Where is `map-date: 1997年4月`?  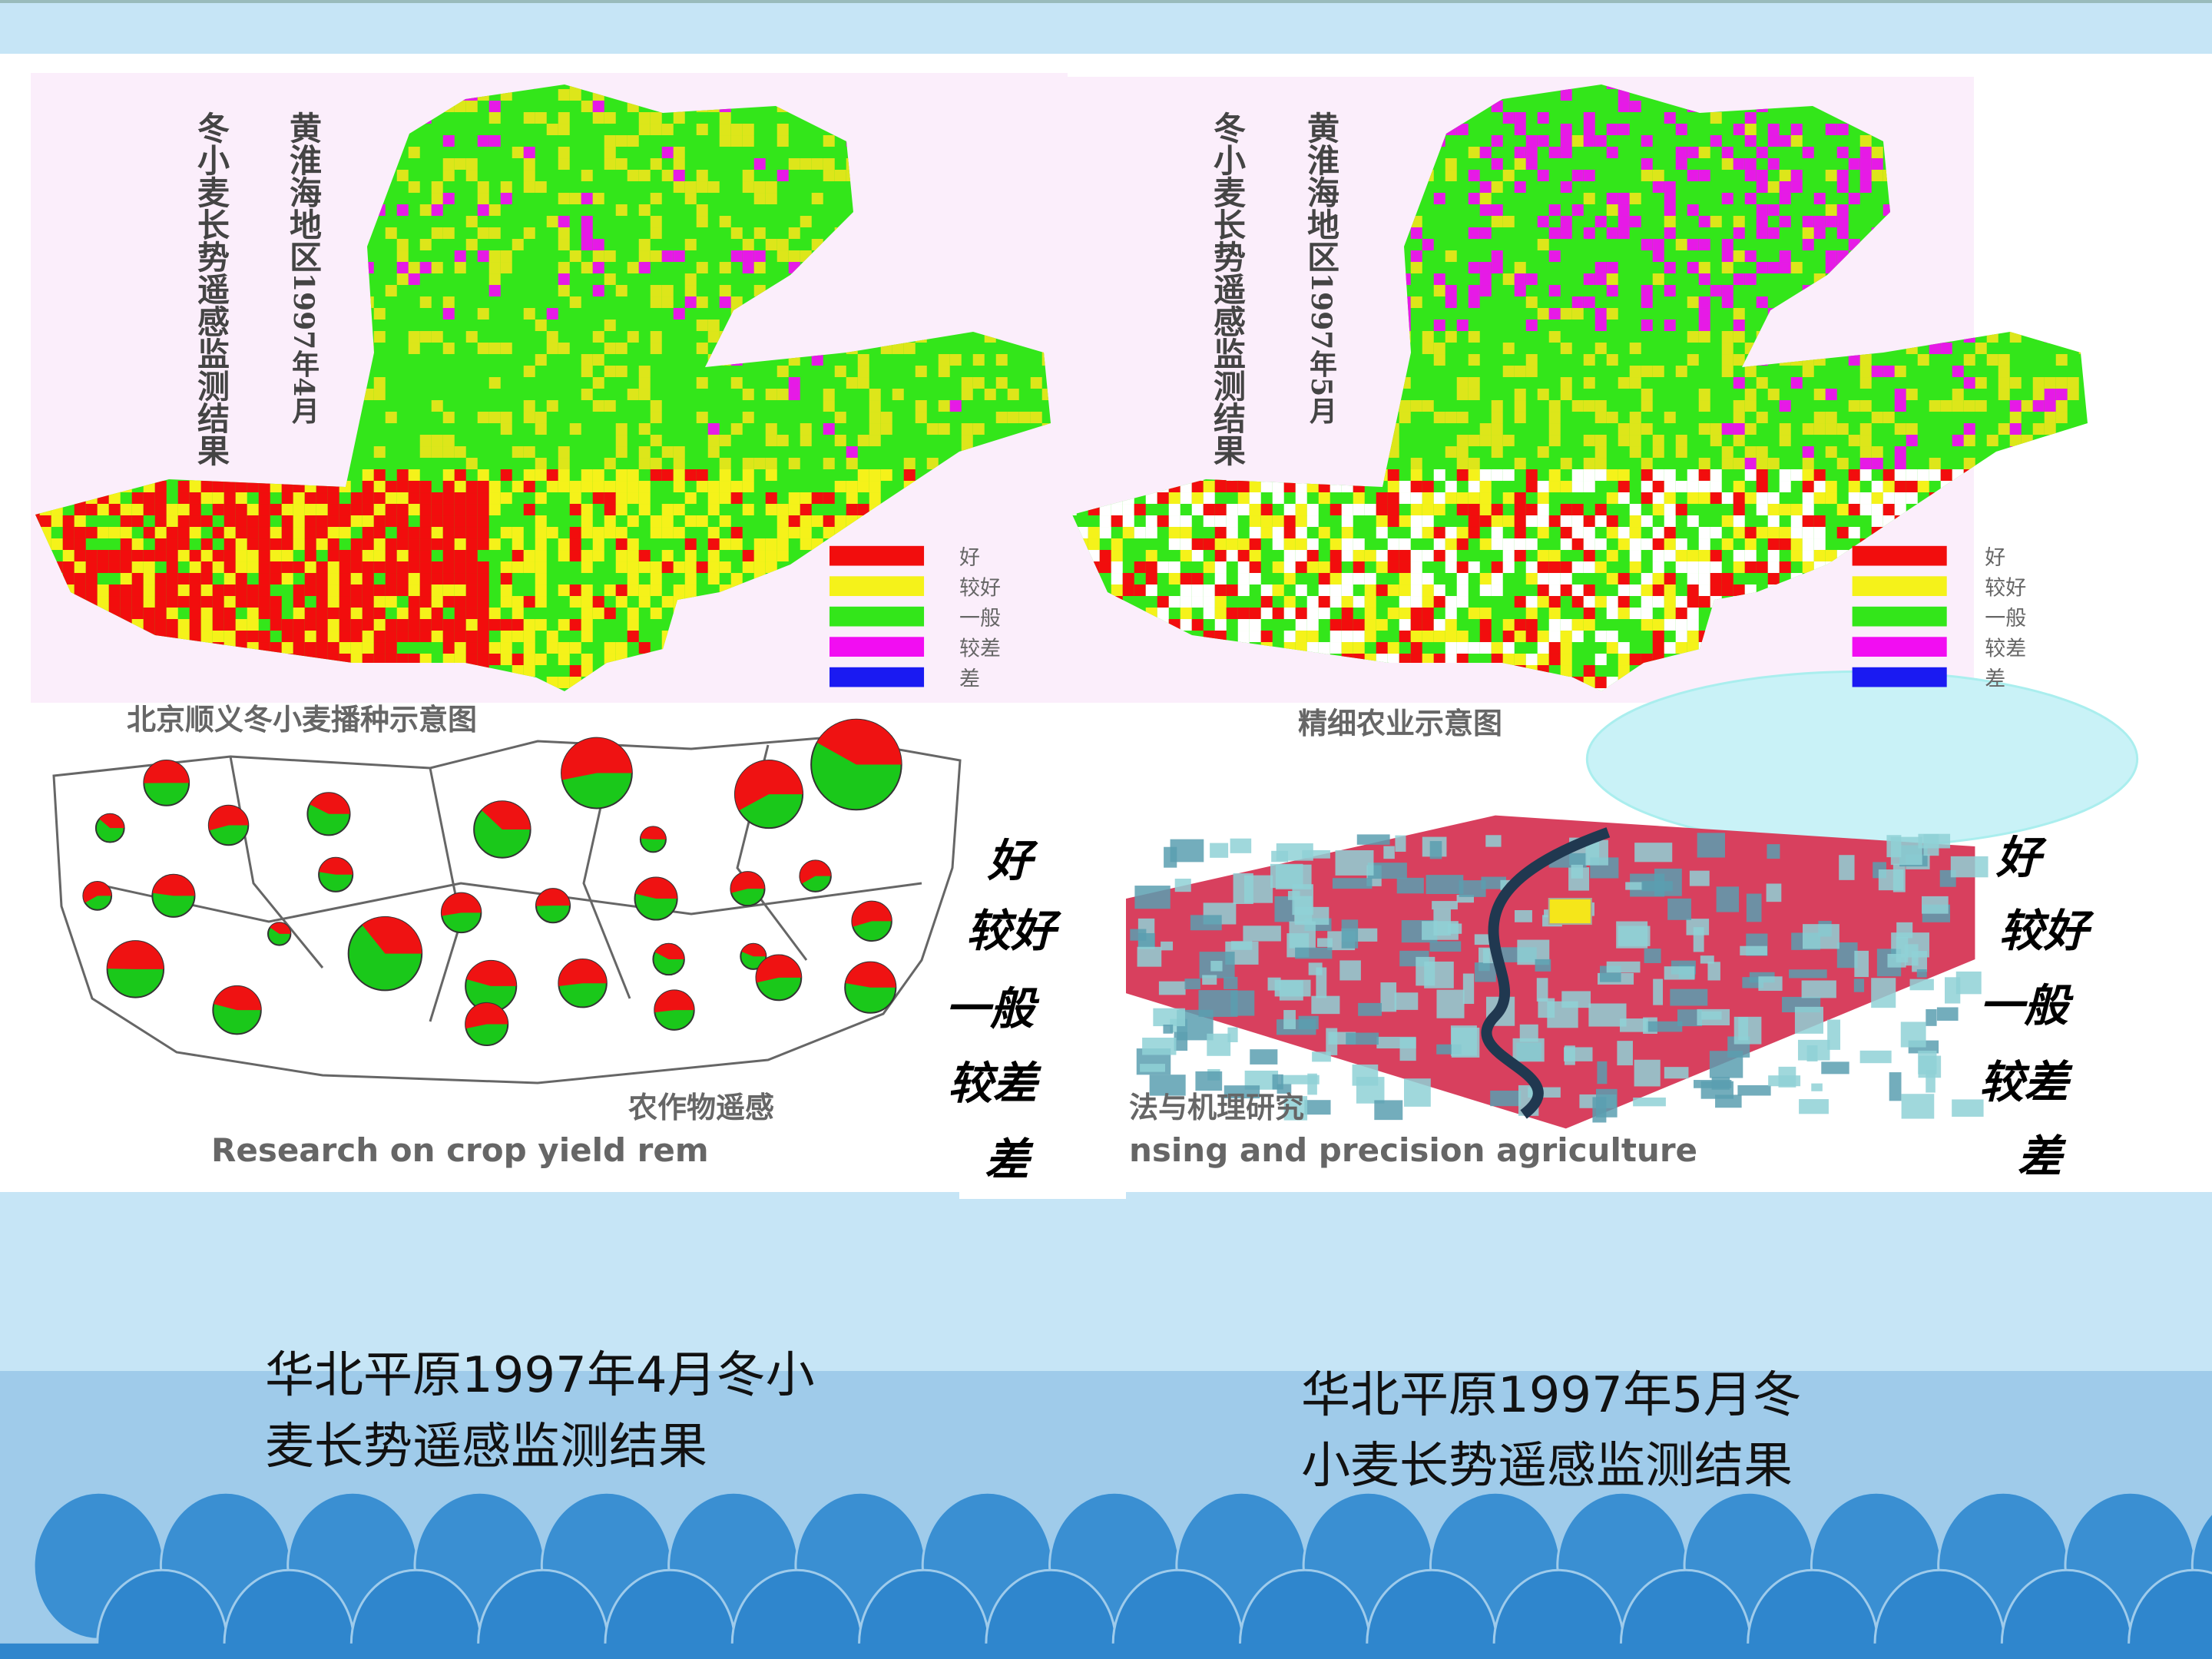 map-date: 1997年4月 is located at coordinates (303, 349).